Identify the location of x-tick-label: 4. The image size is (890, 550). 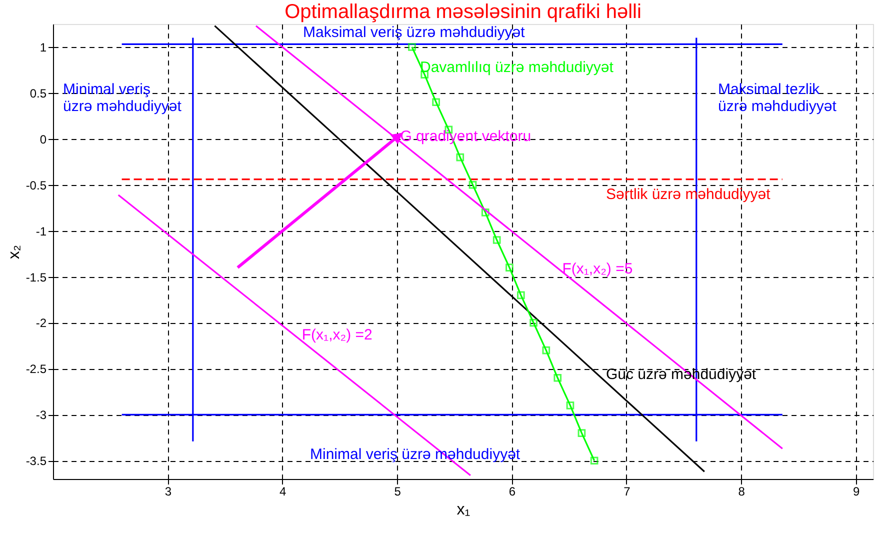
(283, 491).